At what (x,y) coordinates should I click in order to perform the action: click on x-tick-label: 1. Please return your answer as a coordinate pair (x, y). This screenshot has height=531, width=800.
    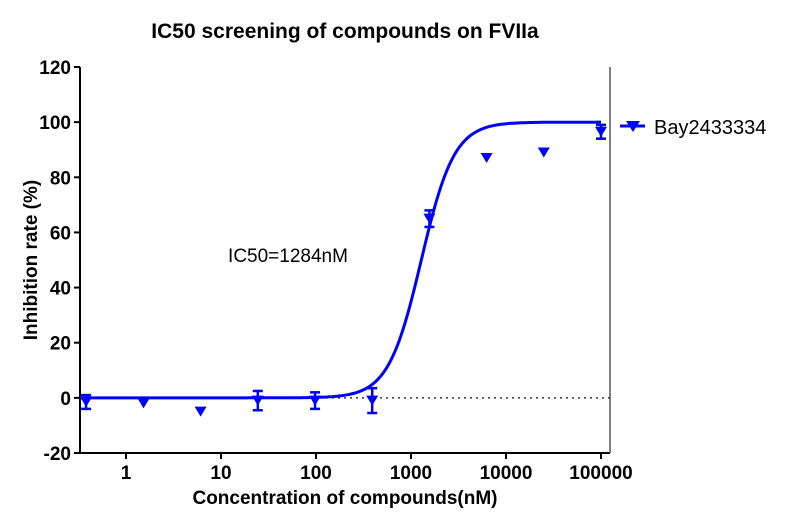
    Looking at the image, I should click on (126, 473).